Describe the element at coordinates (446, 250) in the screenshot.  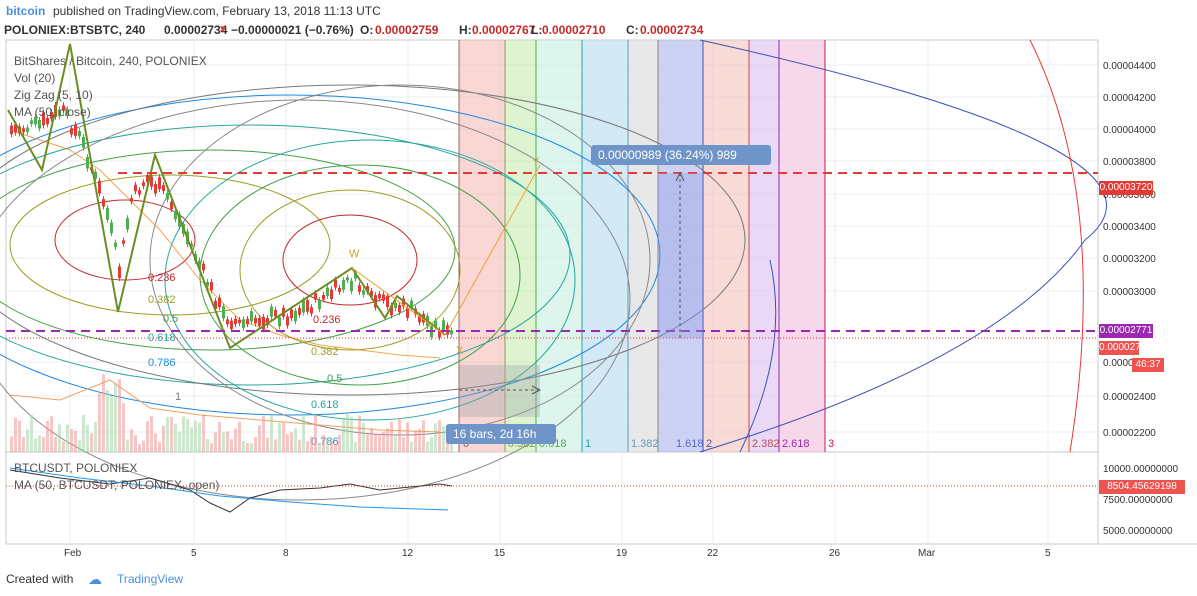
I see `xy-projection` at that location.